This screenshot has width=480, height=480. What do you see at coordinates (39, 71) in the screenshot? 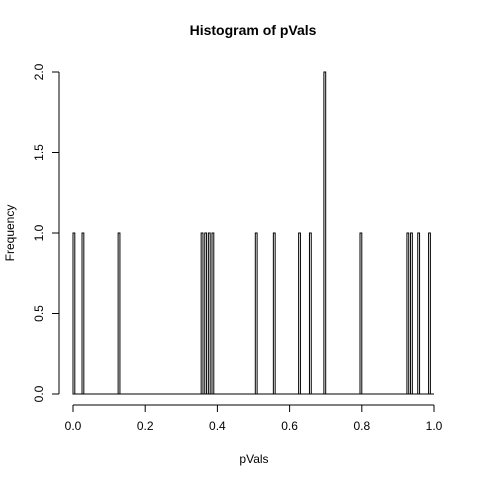
I see `y-tick-label: 2.0` at bounding box center [39, 71].